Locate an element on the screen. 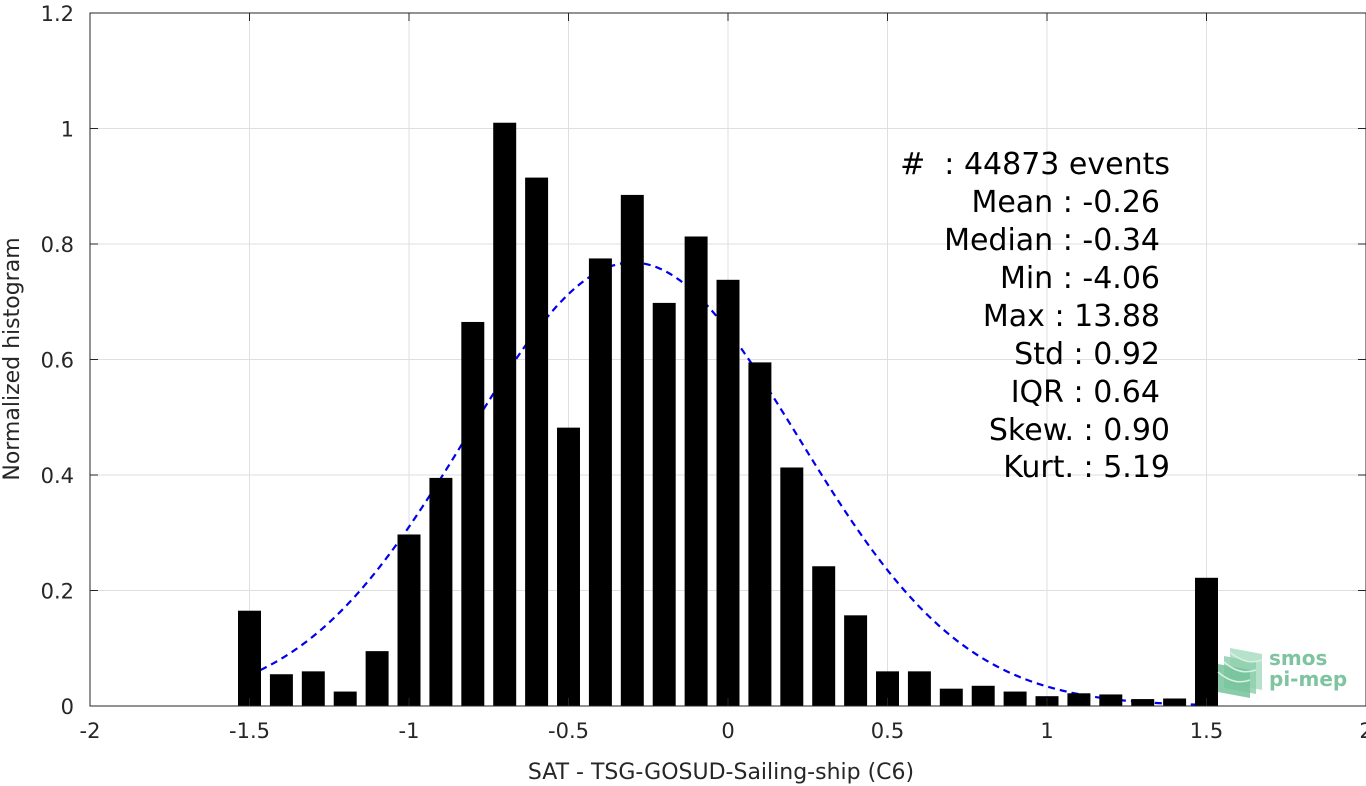 This screenshot has width=1366, height=786. x-tick-label: -1 is located at coordinates (409, 731).